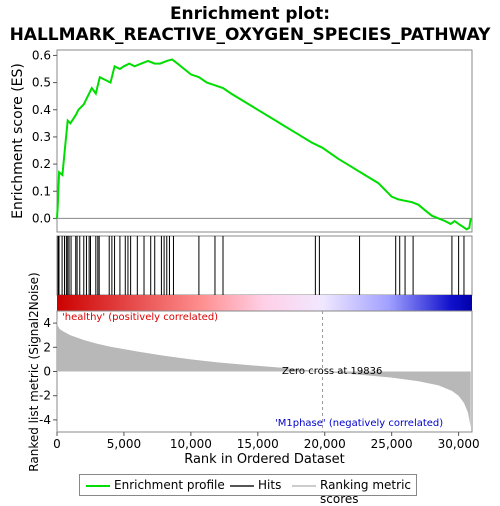  Describe the element at coordinates (332, 371) in the screenshot. I see `zero-cross-annotation: Zero cross at 19836` at that location.